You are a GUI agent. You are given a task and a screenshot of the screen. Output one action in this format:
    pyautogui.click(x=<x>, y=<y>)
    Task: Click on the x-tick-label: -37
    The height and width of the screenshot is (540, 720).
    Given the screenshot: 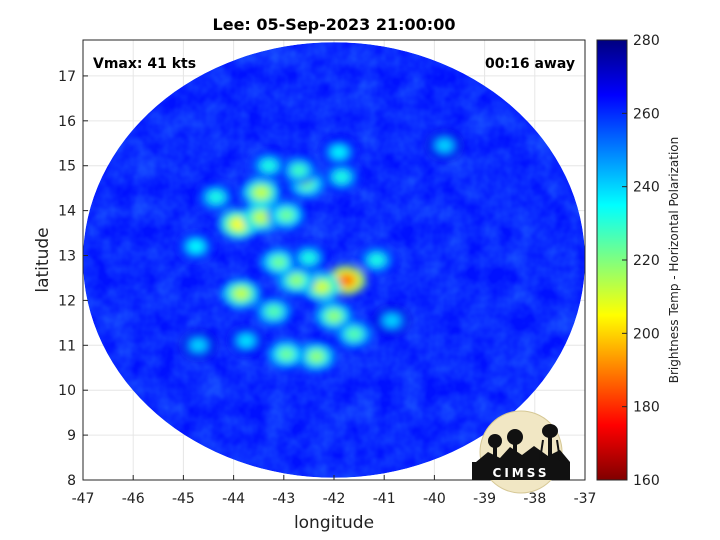 What is the action you would take?
    pyautogui.click(x=585, y=499)
    